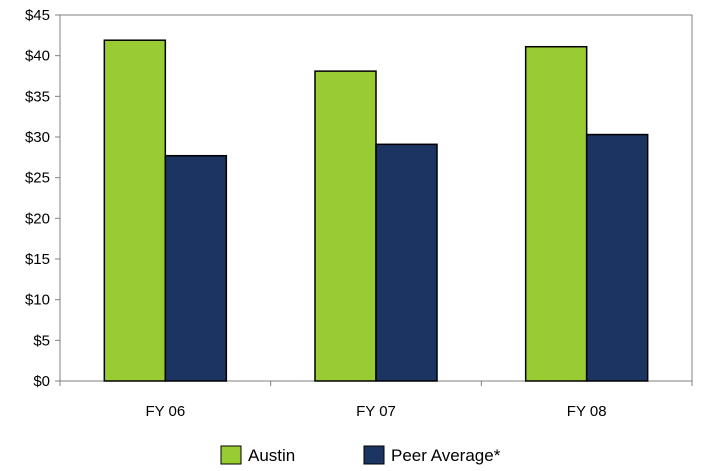  Describe the element at coordinates (376, 411) in the screenshot. I see `x-tick-label: FY 07` at that location.